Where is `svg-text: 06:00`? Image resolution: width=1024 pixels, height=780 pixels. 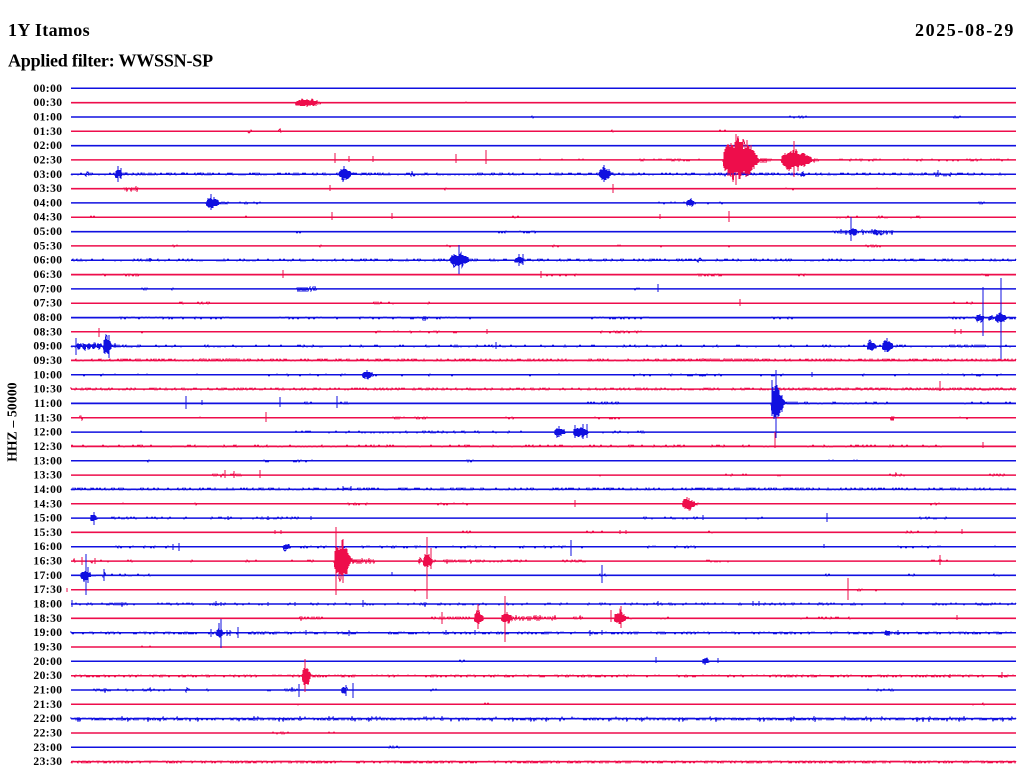 svg-text: 06:00 is located at coordinates (47, 261).